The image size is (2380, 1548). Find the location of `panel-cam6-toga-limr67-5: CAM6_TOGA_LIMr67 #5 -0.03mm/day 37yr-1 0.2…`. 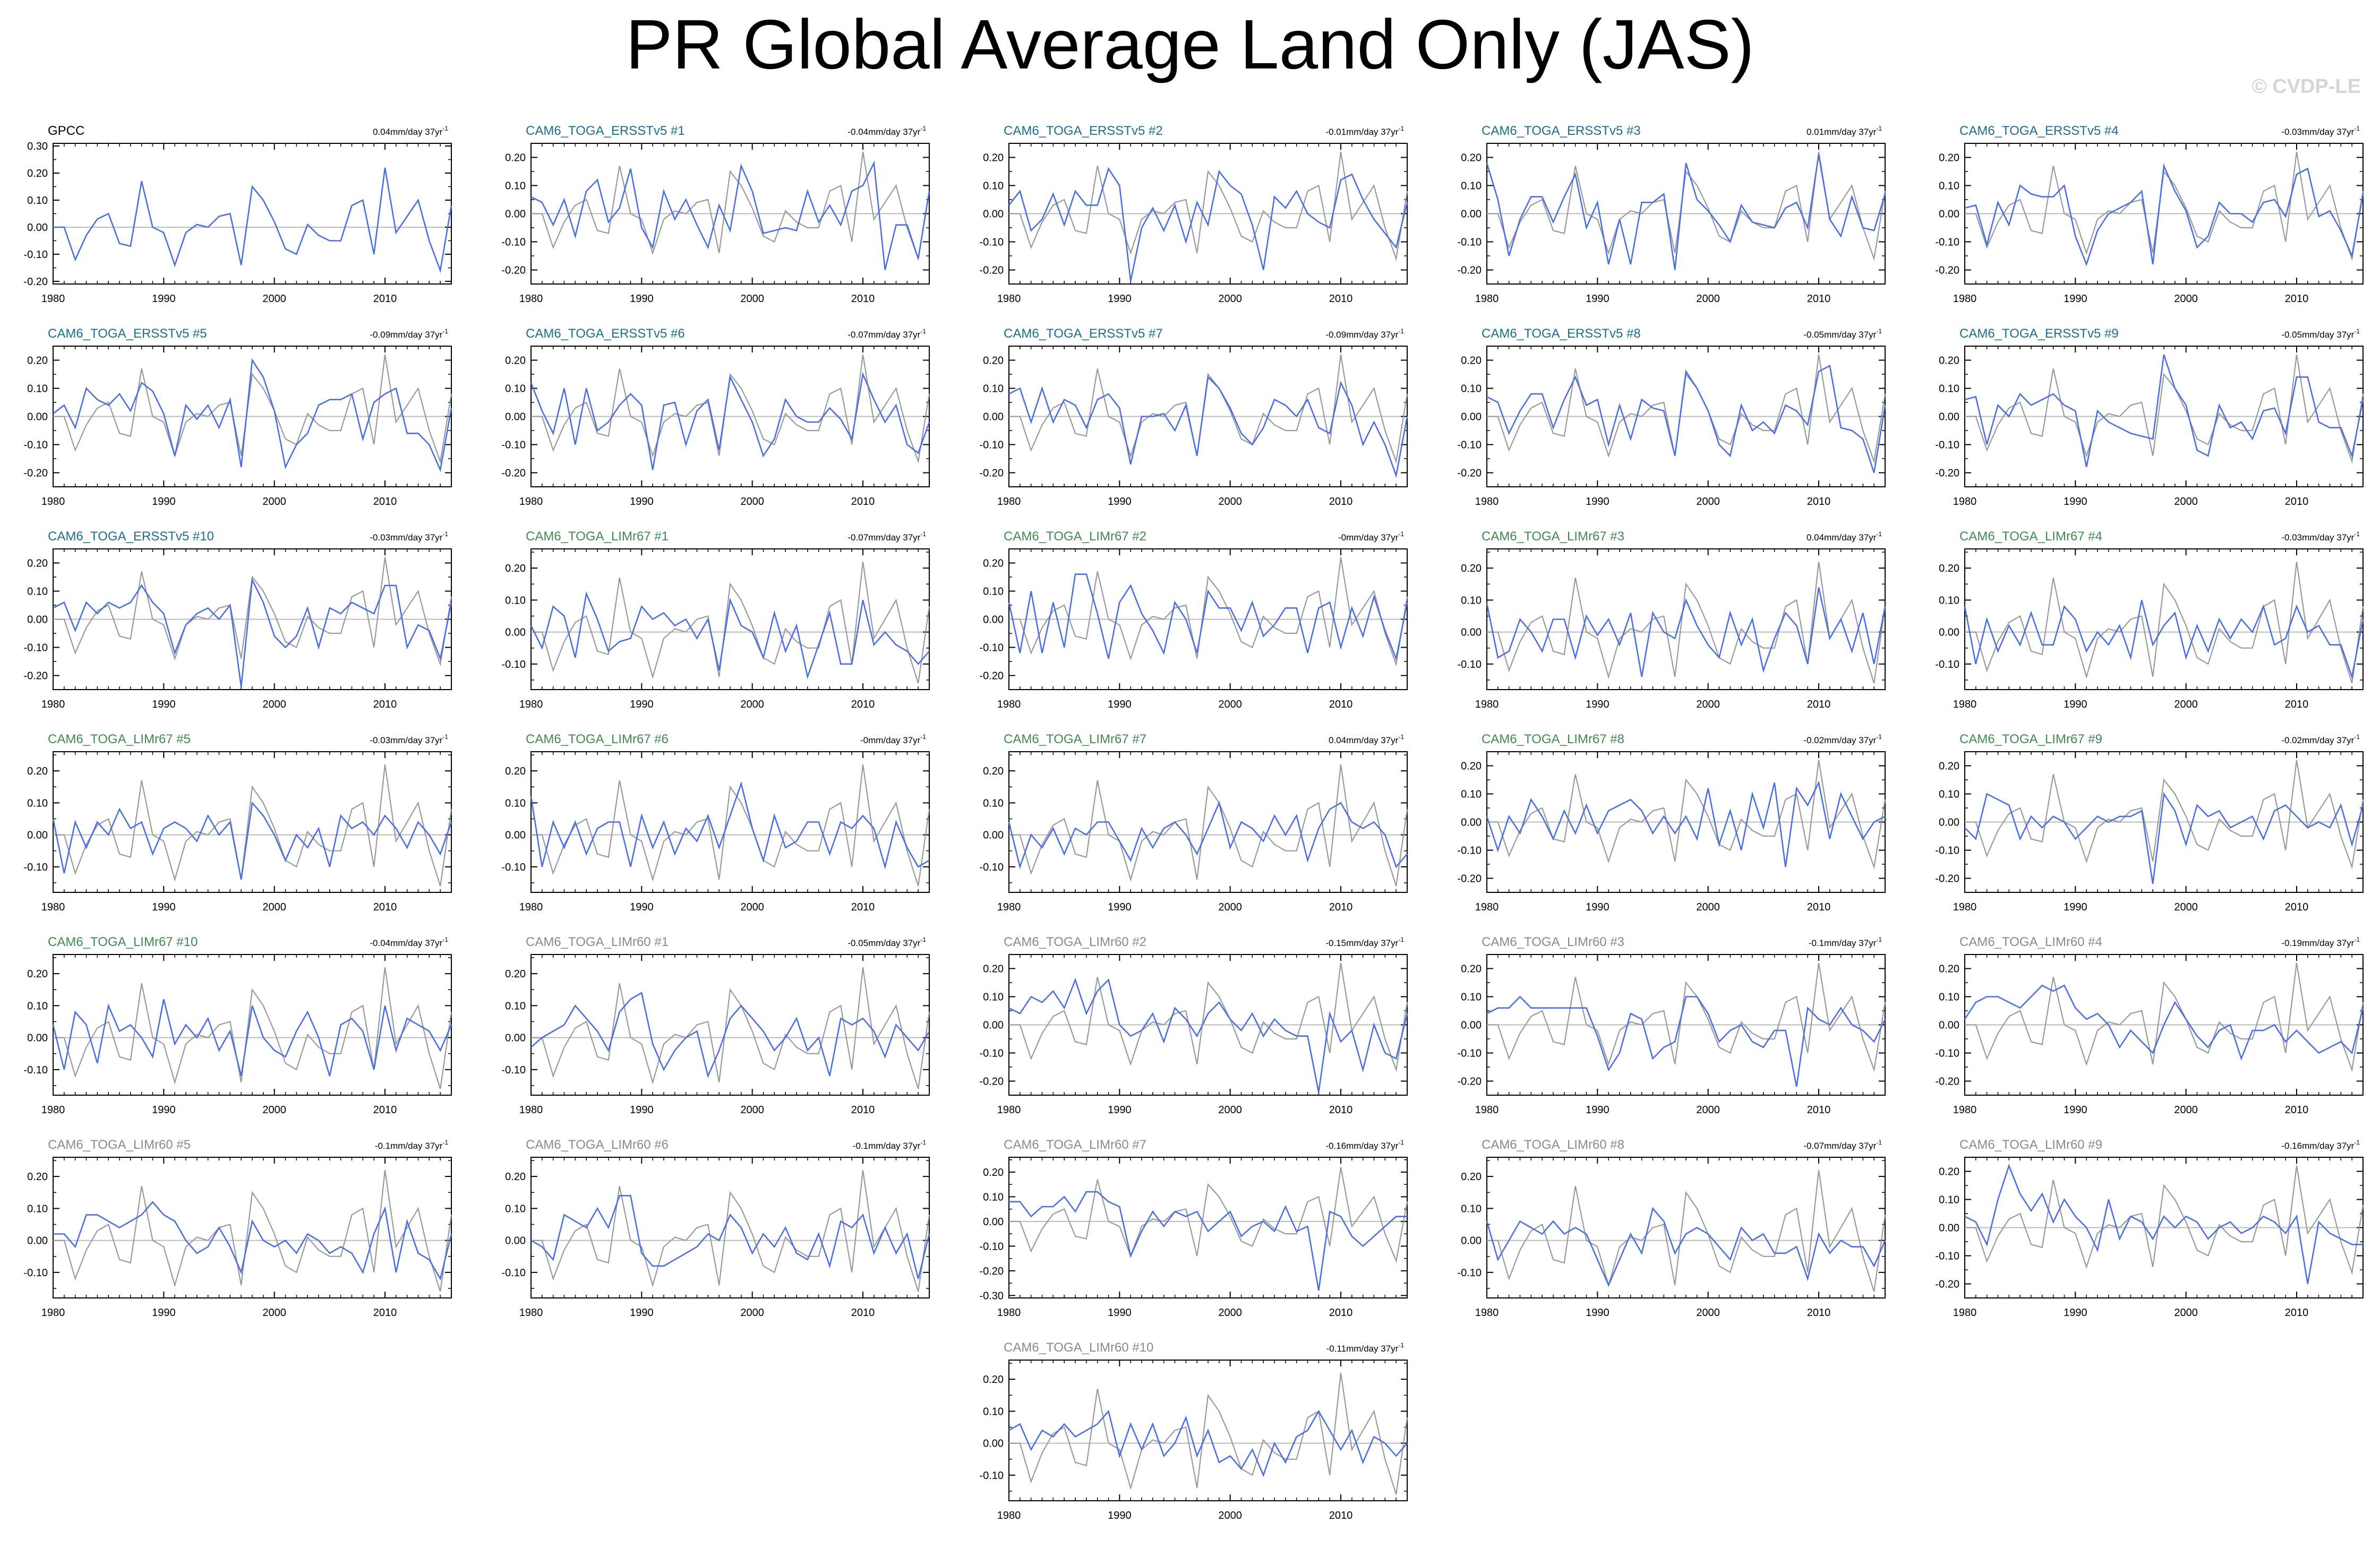

panel-cam6-toga-limr67-5: CAM6_TOGA_LIMr67 #5 -0.03mm/day 37yr-1 0.2… is located at coordinates (237, 823).